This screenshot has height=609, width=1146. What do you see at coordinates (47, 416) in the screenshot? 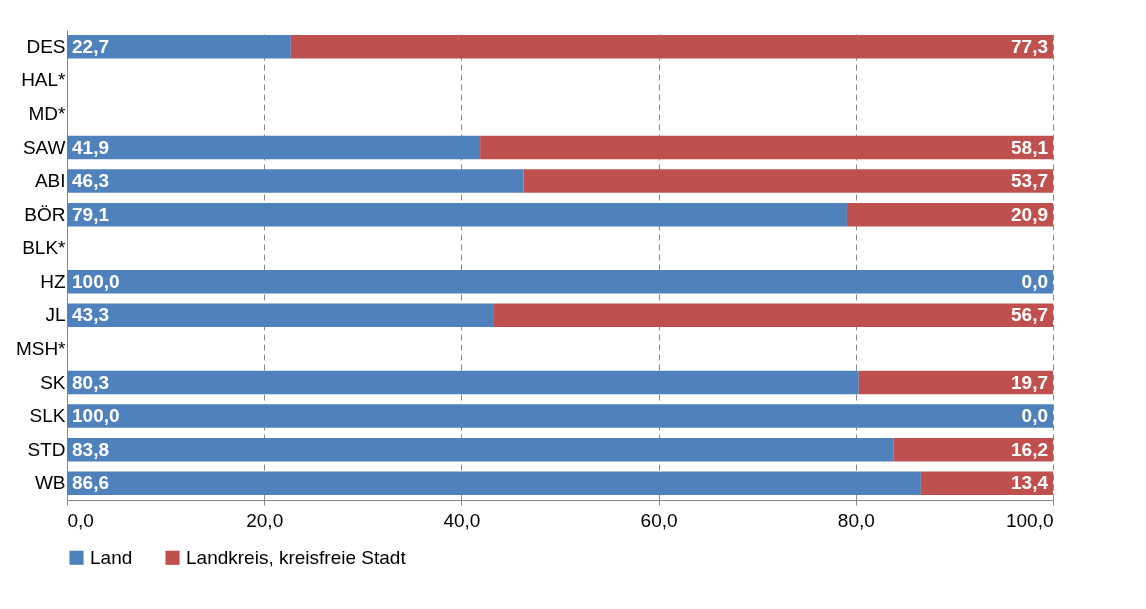
I see `y-tick-label: SLK` at bounding box center [47, 416].